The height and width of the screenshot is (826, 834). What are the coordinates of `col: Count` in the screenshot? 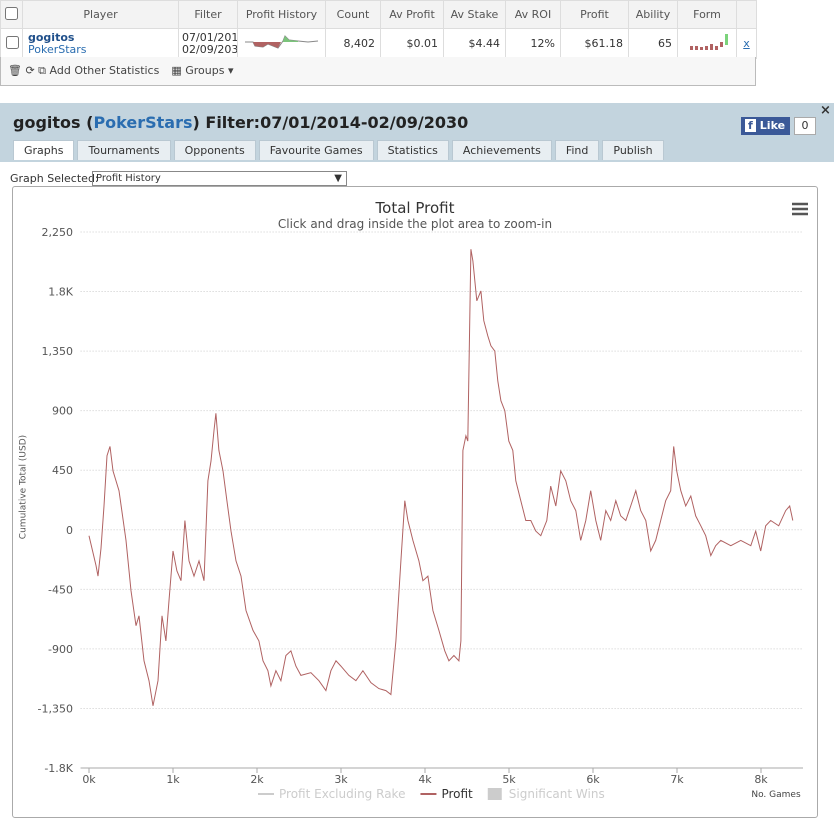 It's located at (353, 14).